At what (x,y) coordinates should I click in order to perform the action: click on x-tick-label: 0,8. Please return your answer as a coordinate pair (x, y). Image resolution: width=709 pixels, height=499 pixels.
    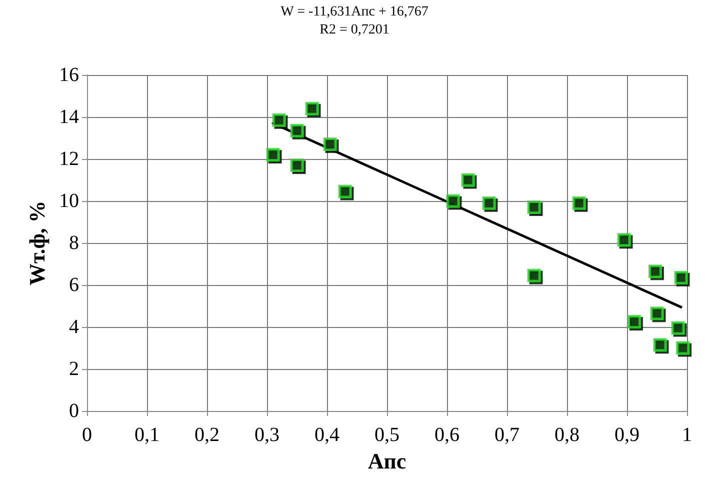
    Looking at the image, I should click on (567, 435).